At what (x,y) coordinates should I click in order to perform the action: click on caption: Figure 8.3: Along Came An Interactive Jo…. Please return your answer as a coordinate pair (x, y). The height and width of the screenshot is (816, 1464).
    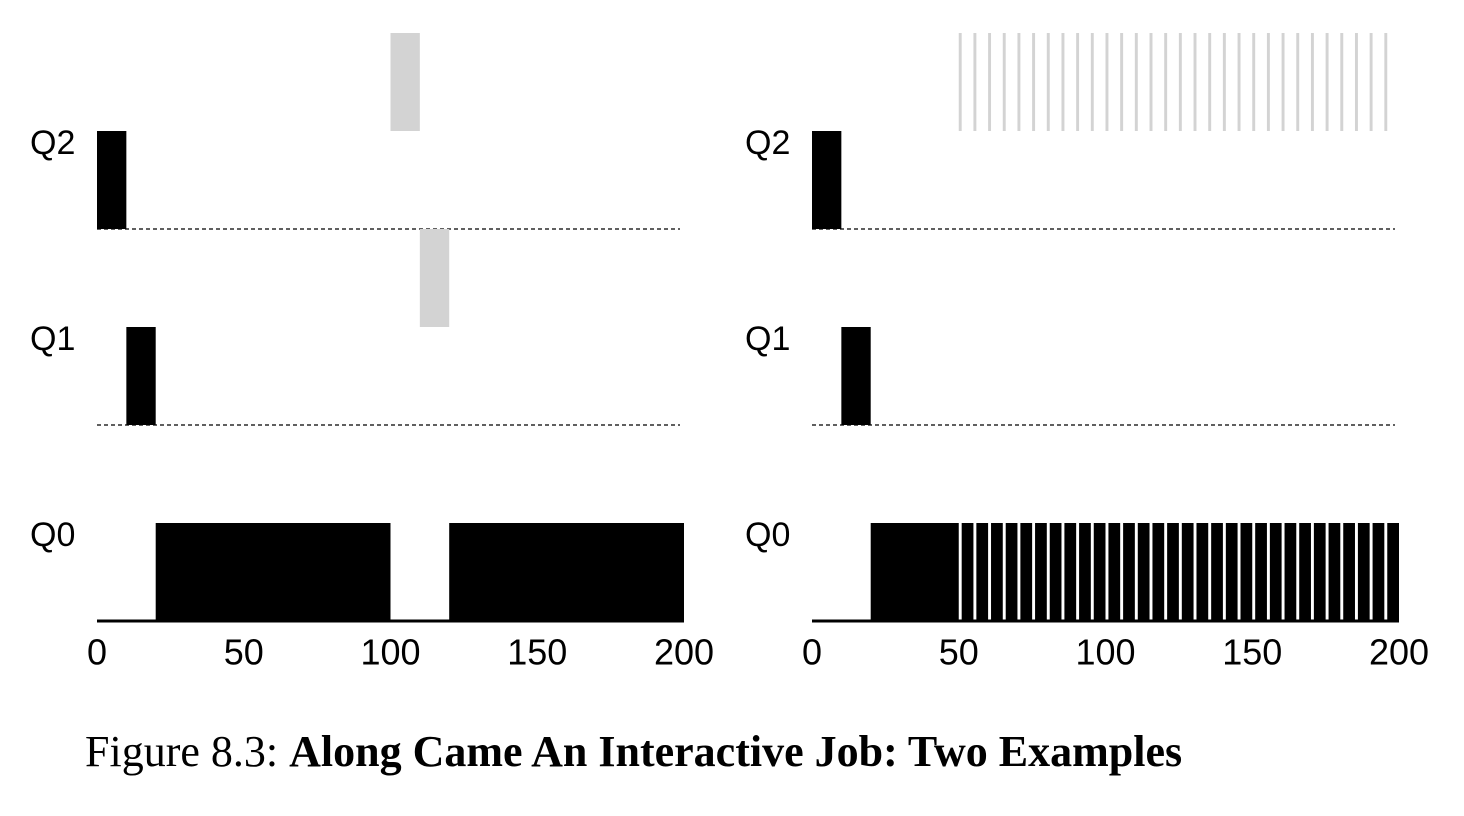
    Looking at the image, I should click on (633, 751).